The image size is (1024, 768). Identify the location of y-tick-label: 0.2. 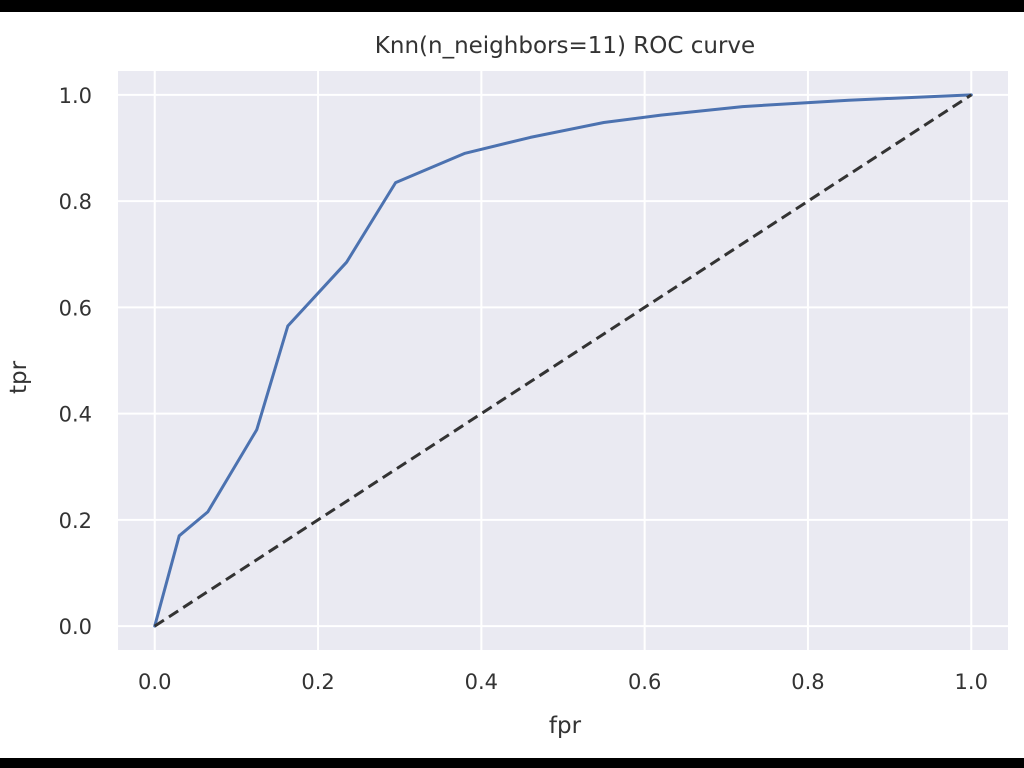
(75, 521).